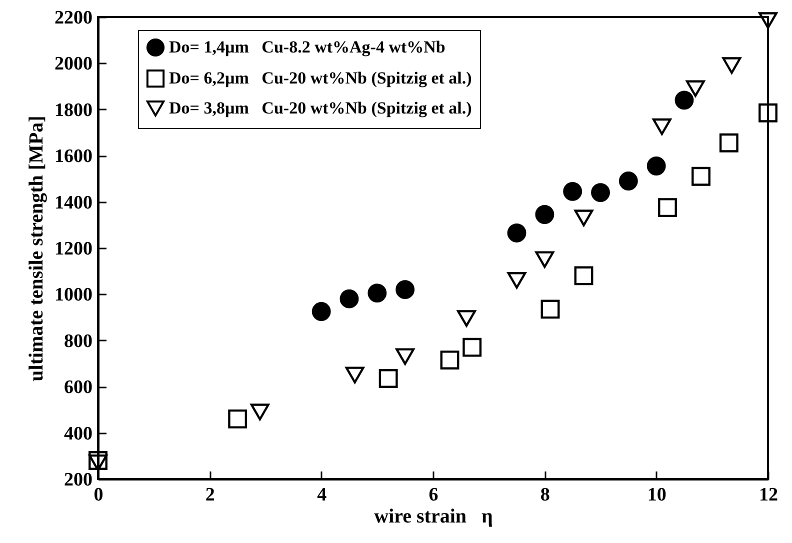 The width and height of the screenshot is (792, 543). I want to click on y-axis-title: ultimate tensile strength [MPa], so click(37, 249).